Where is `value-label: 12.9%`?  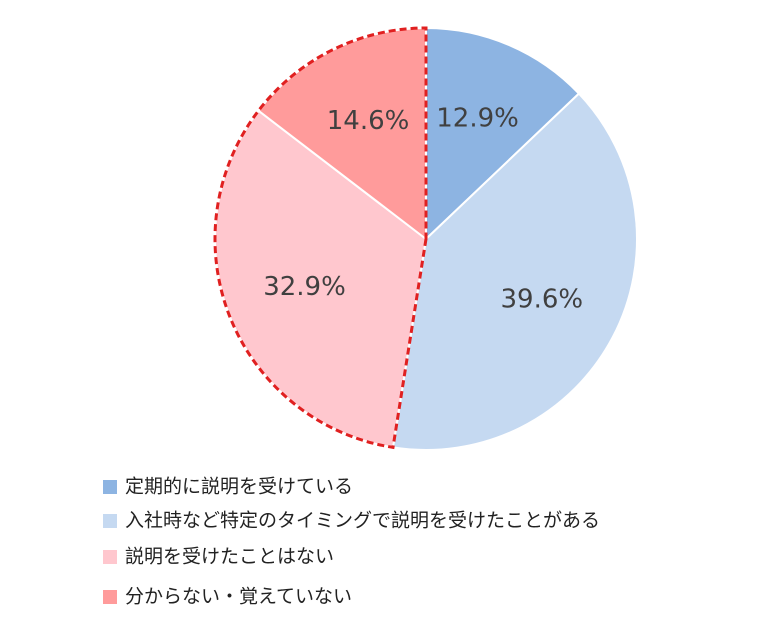
value-label: 12.9% is located at coordinates (477, 118).